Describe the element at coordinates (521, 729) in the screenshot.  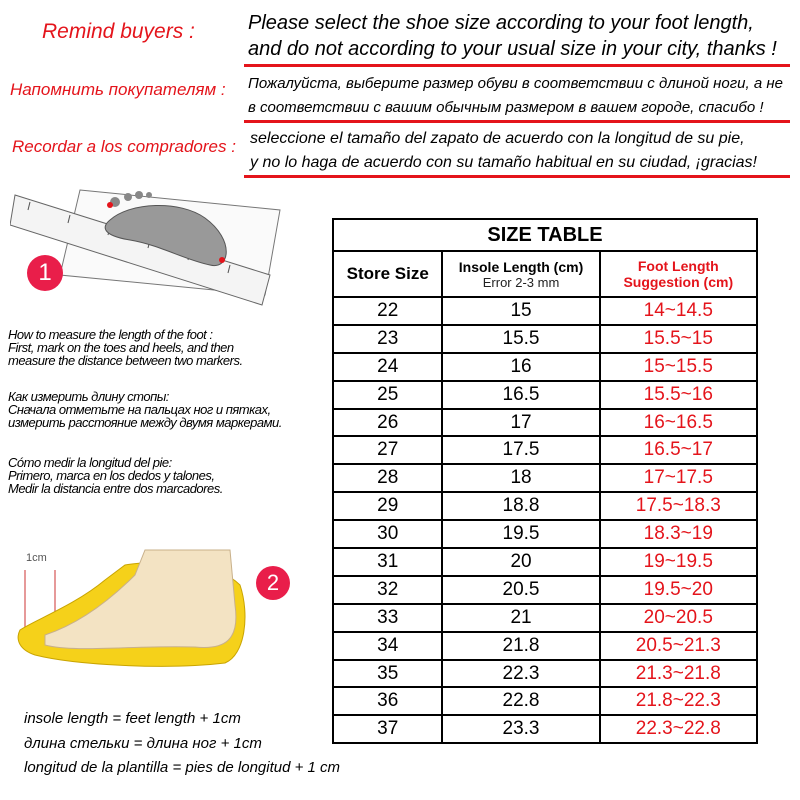
I see `insole-length-cell: 23.3` at that location.